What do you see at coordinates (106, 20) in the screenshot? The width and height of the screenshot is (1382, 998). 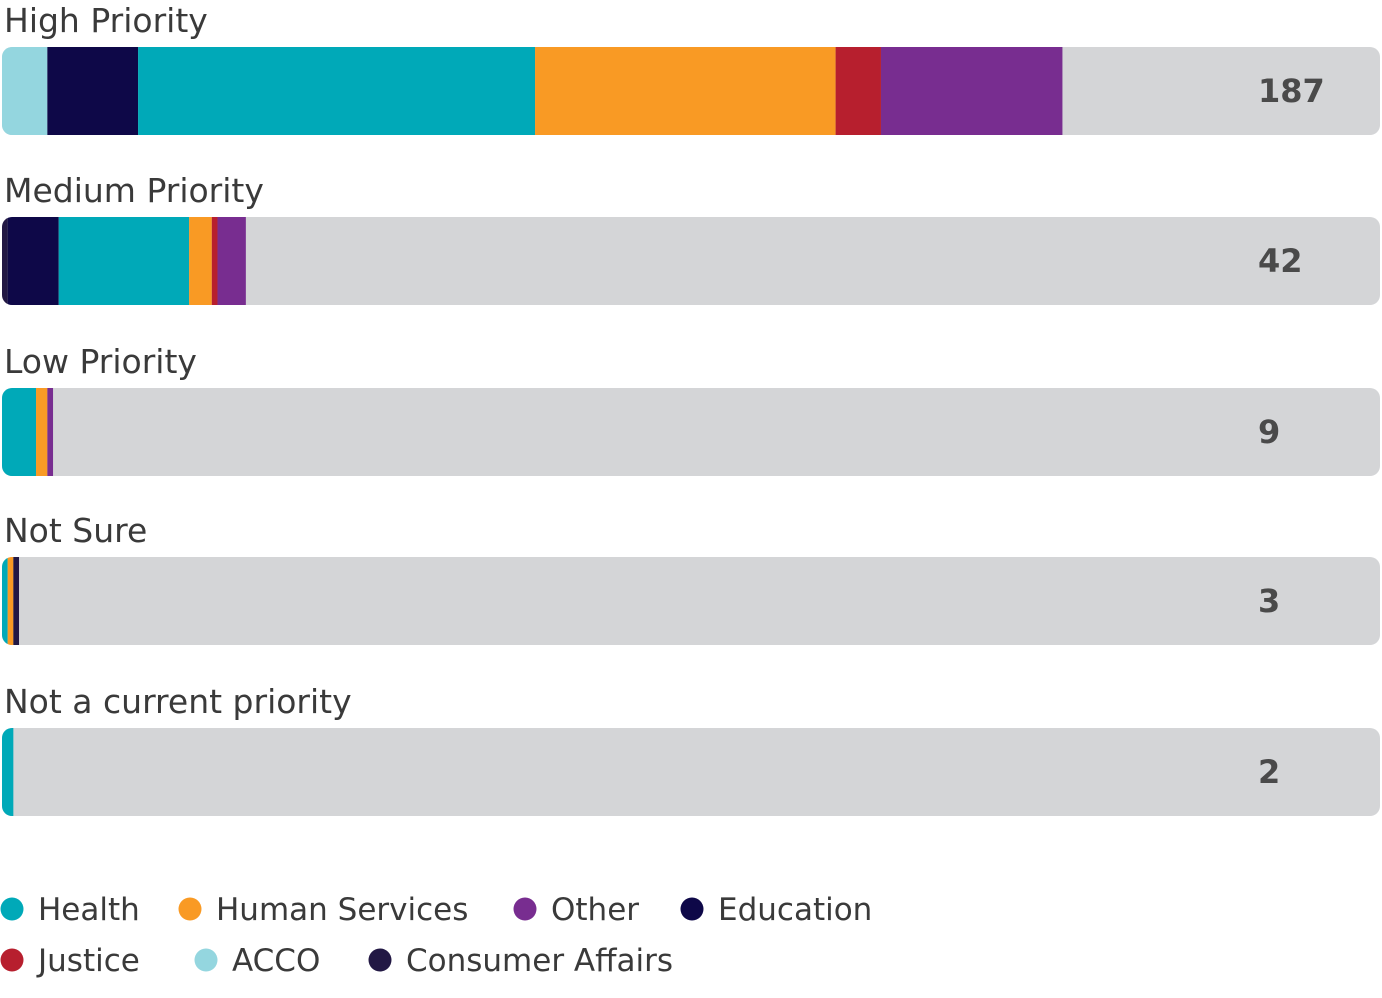 I see `category-label: High Priority` at bounding box center [106, 20].